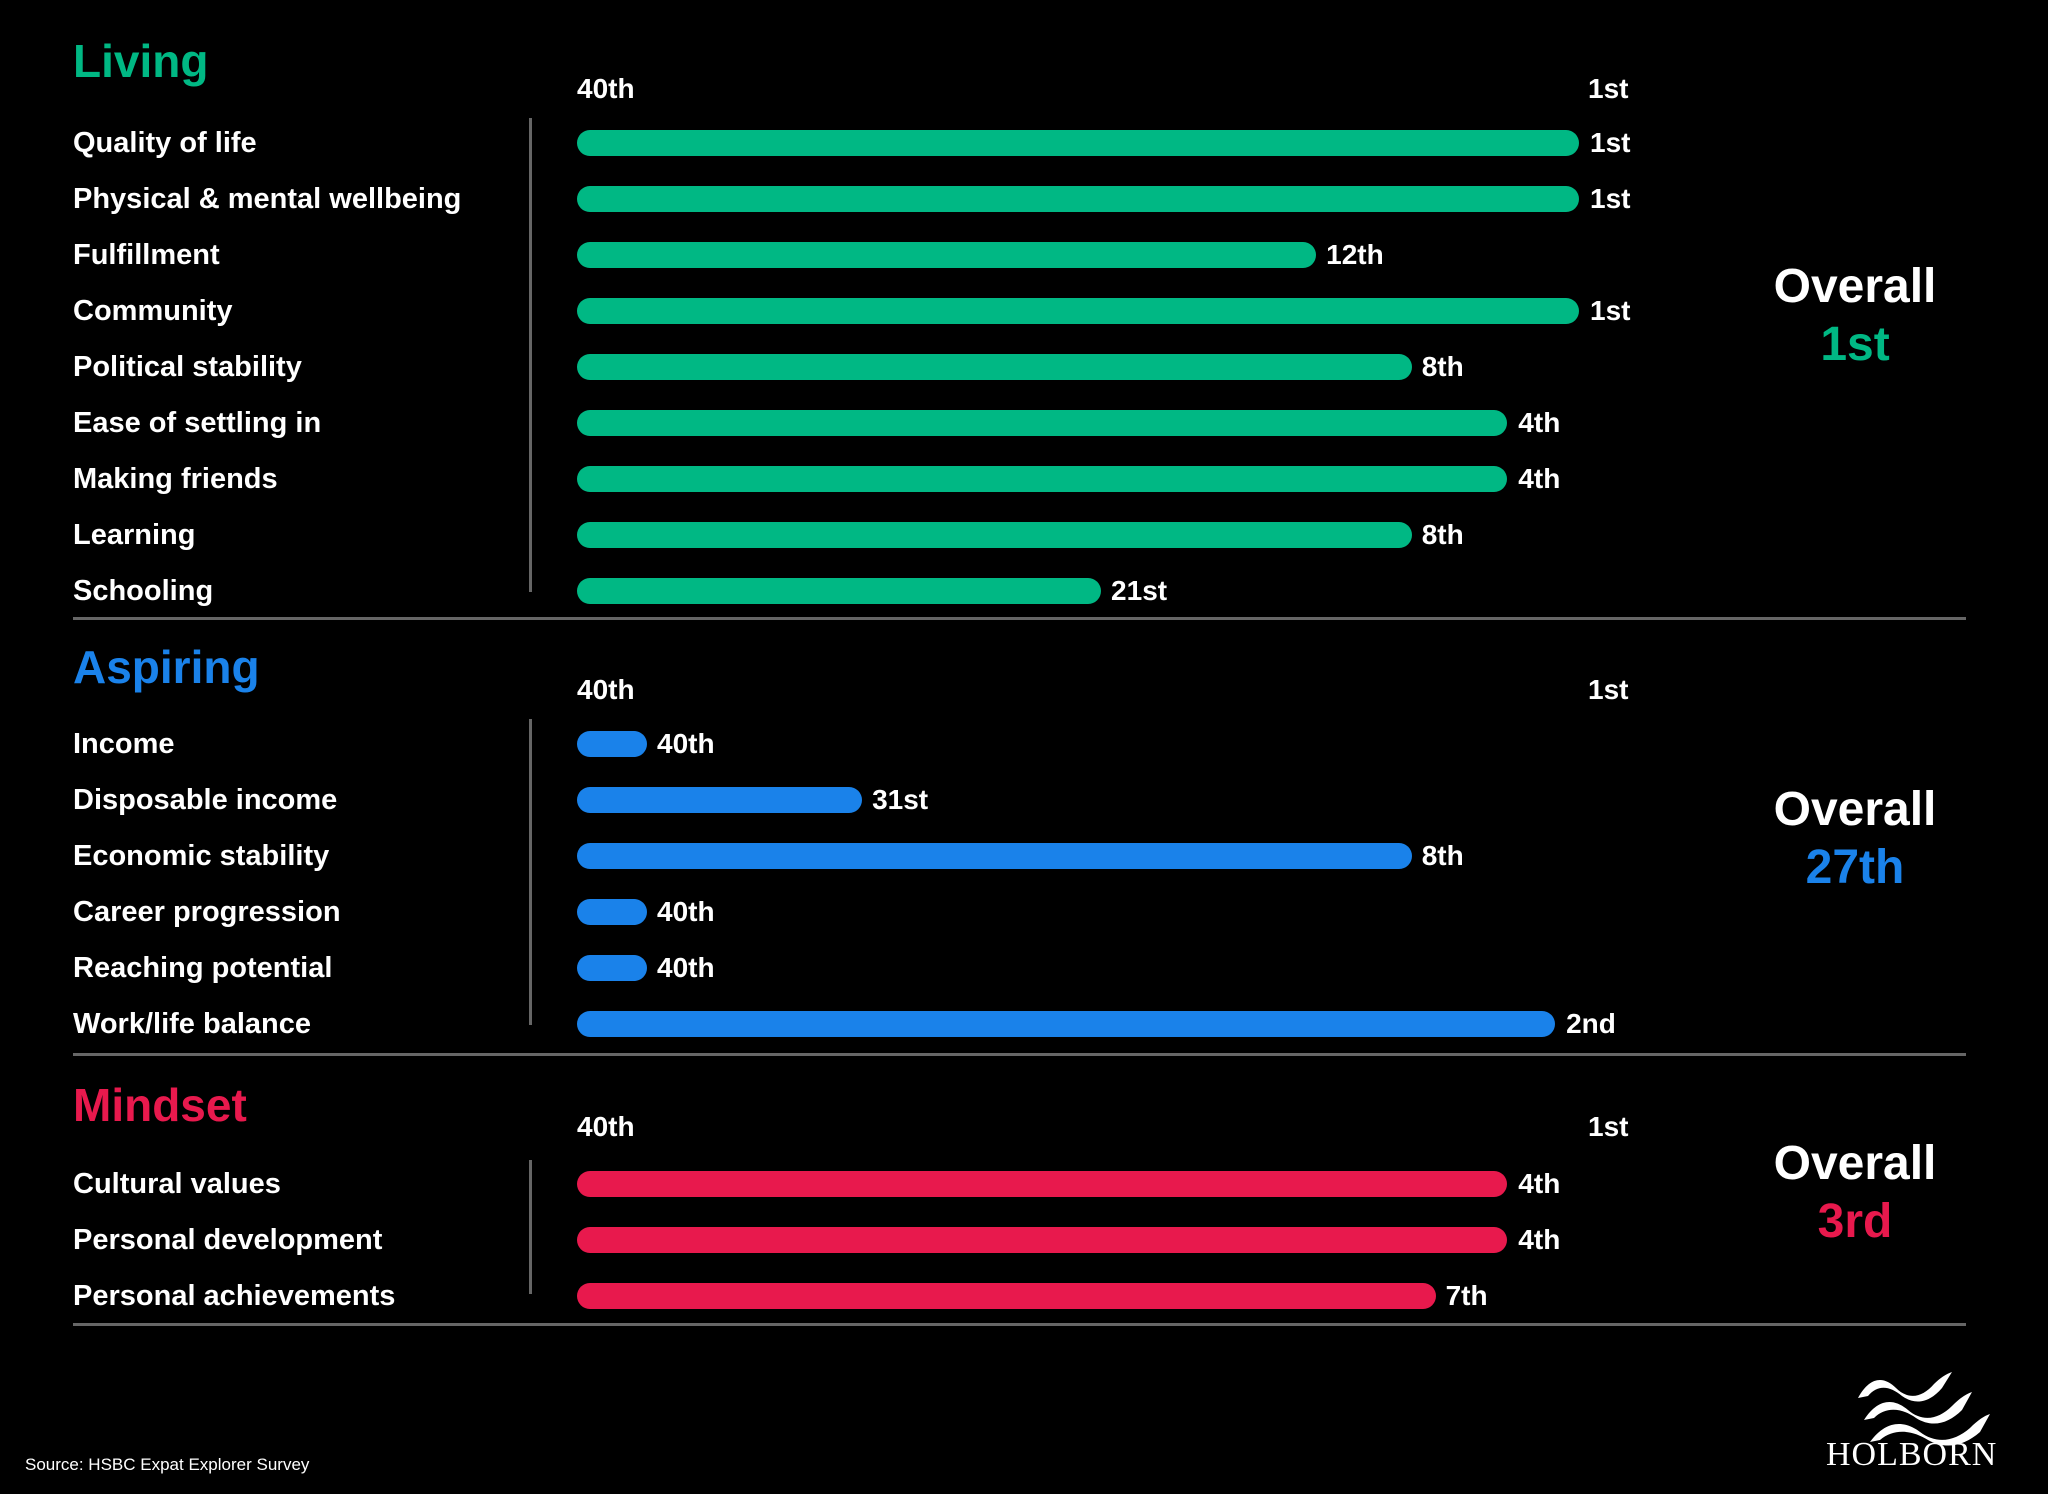  What do you see at coordinates (175, 479) in the screenshot?
I see `living-row-label: Making friends` at bounding box center [175, 479].